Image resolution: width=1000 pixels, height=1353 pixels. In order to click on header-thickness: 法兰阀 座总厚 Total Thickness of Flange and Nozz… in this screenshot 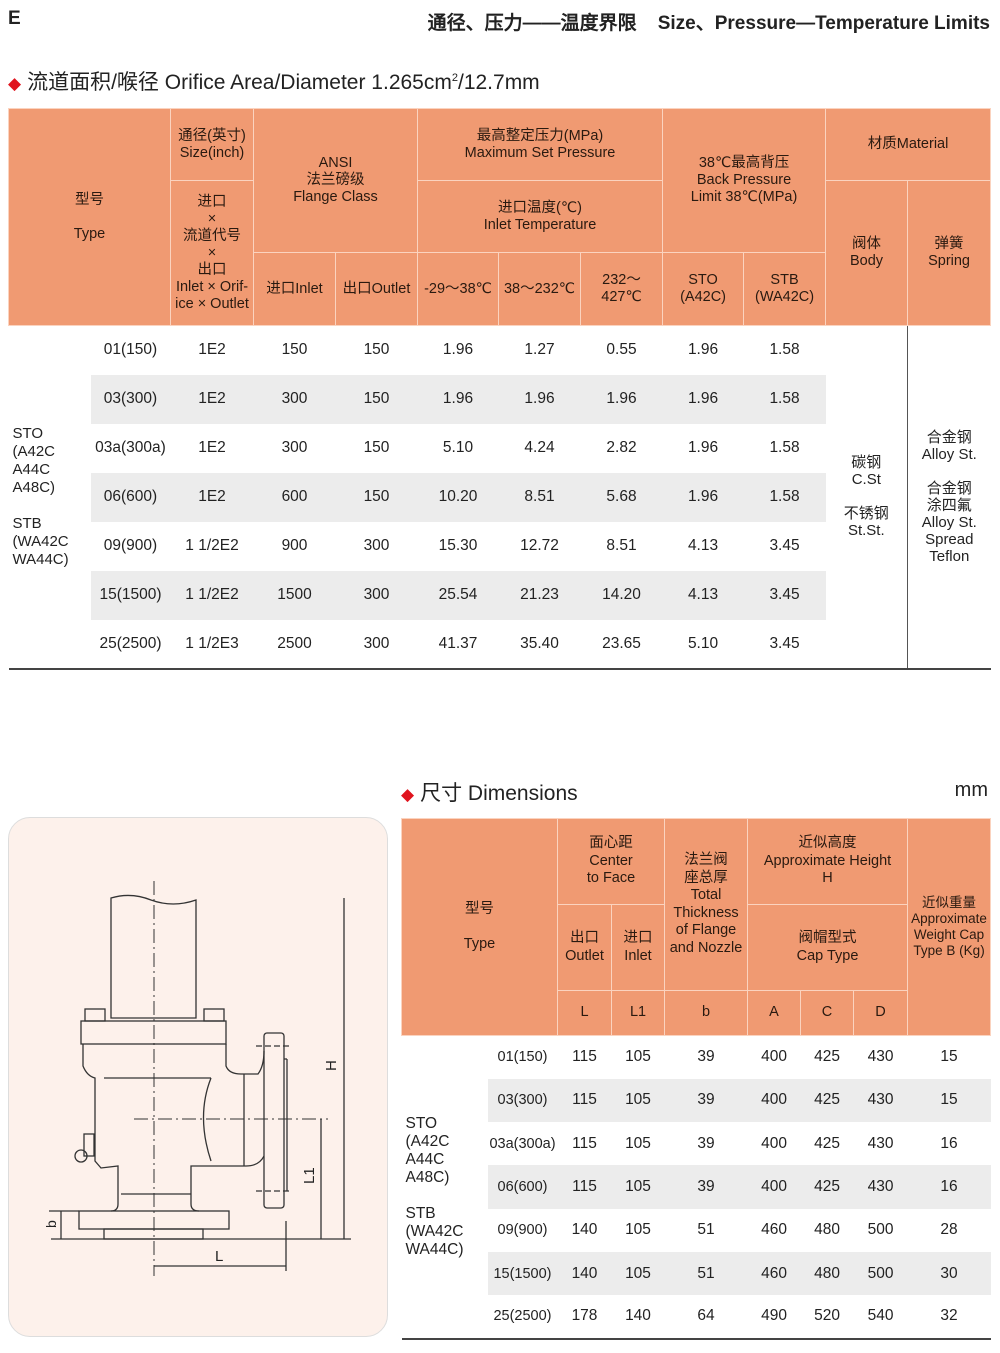, I will do `click(706, 904)`.